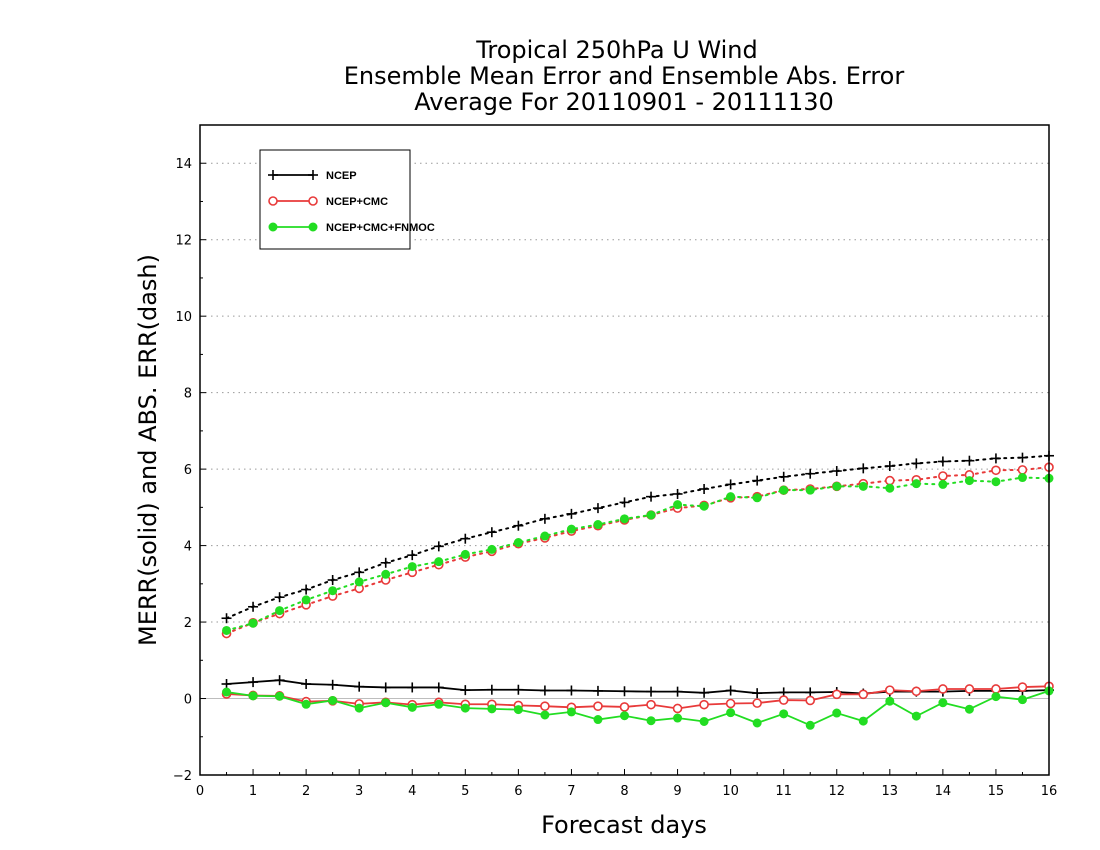 Image resolution: width=1100 pixels, height=850 pixels. I want to click on x-tick-label: 0, so click(200, 791).